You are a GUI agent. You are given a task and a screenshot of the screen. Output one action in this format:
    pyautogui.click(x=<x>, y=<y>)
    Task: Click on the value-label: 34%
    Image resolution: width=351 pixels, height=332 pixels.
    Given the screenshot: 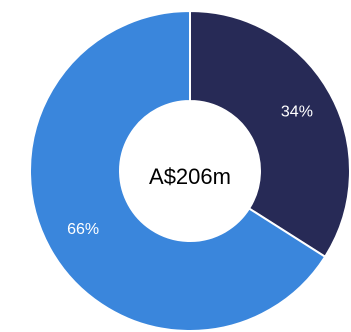 What is the action you would take?
    pyautogui.click(x=297, y=111)
    